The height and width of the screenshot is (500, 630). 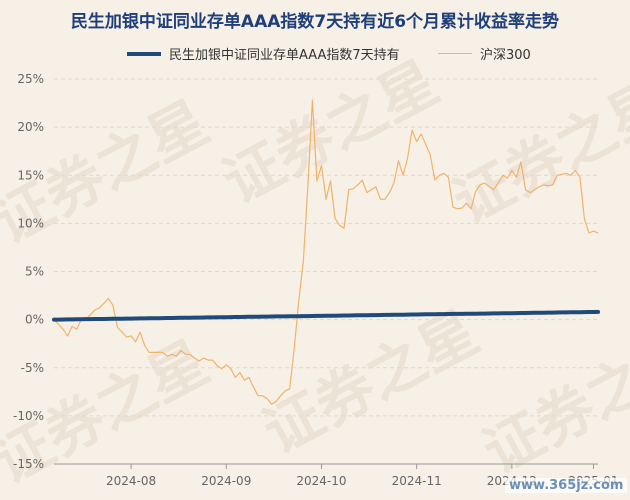 What do you see at coordinates (30, 175) in the screenshot?
I see `y-tick-label: 15%` at bounding box center [30, 175].